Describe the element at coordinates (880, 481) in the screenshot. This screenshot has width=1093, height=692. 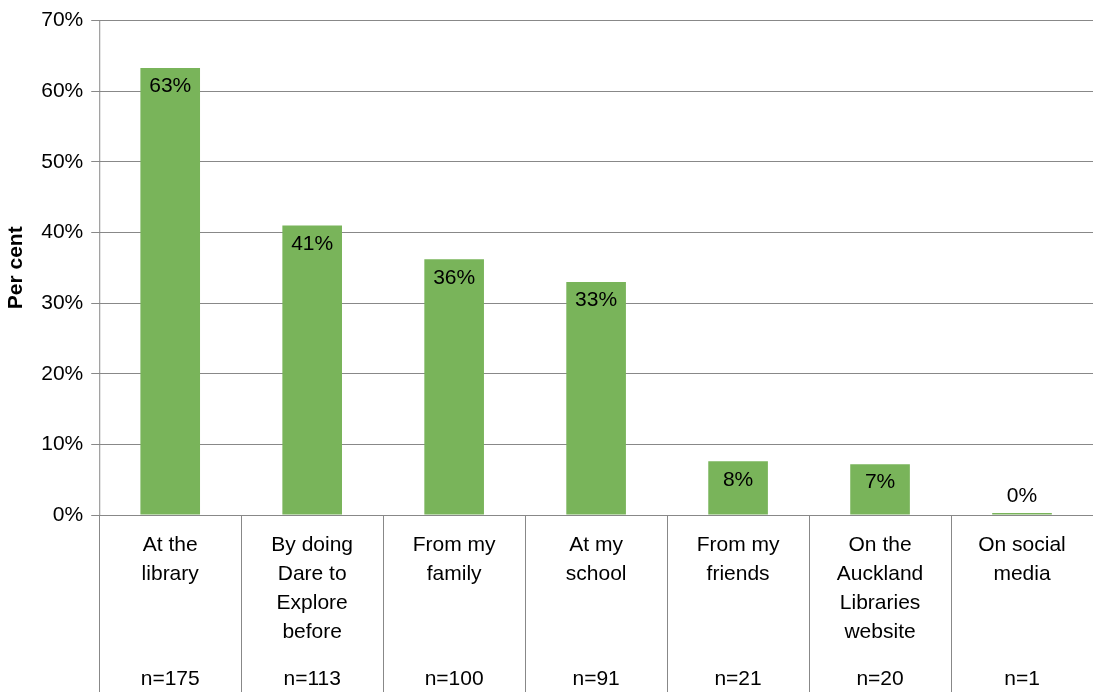
I see `data-label: 7%` at that location.